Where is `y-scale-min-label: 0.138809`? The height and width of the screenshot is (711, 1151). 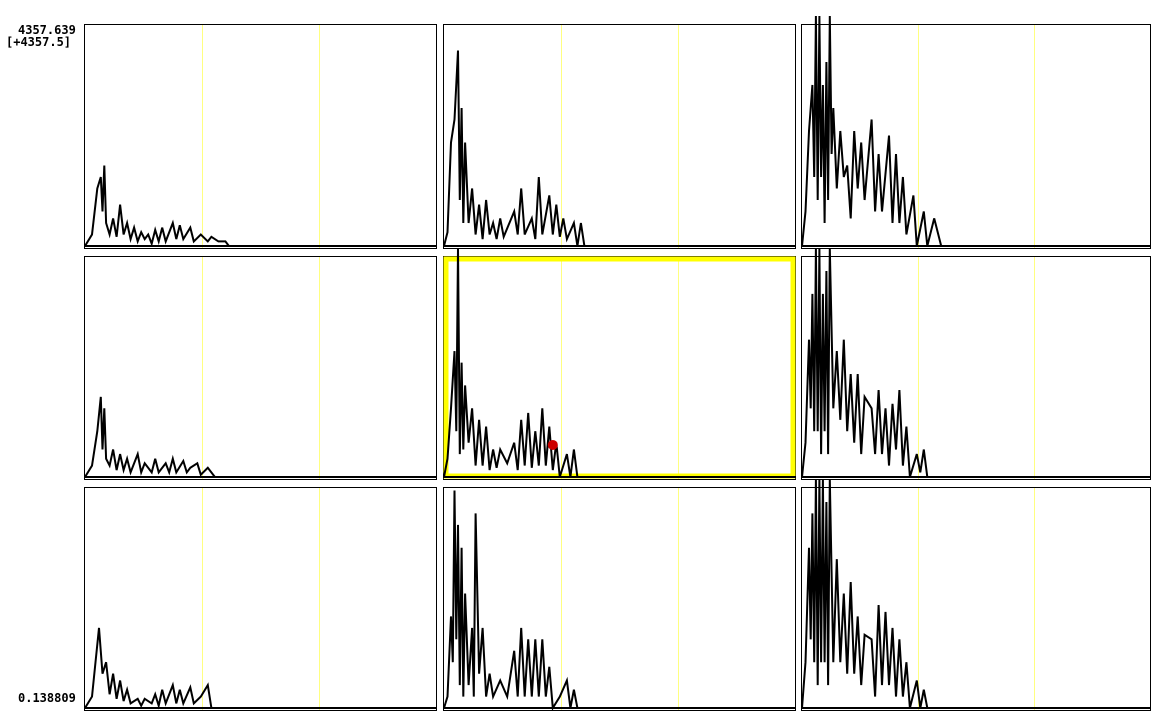 y-scale-min-label: 0.138809 is located at coordinates (47, 698).